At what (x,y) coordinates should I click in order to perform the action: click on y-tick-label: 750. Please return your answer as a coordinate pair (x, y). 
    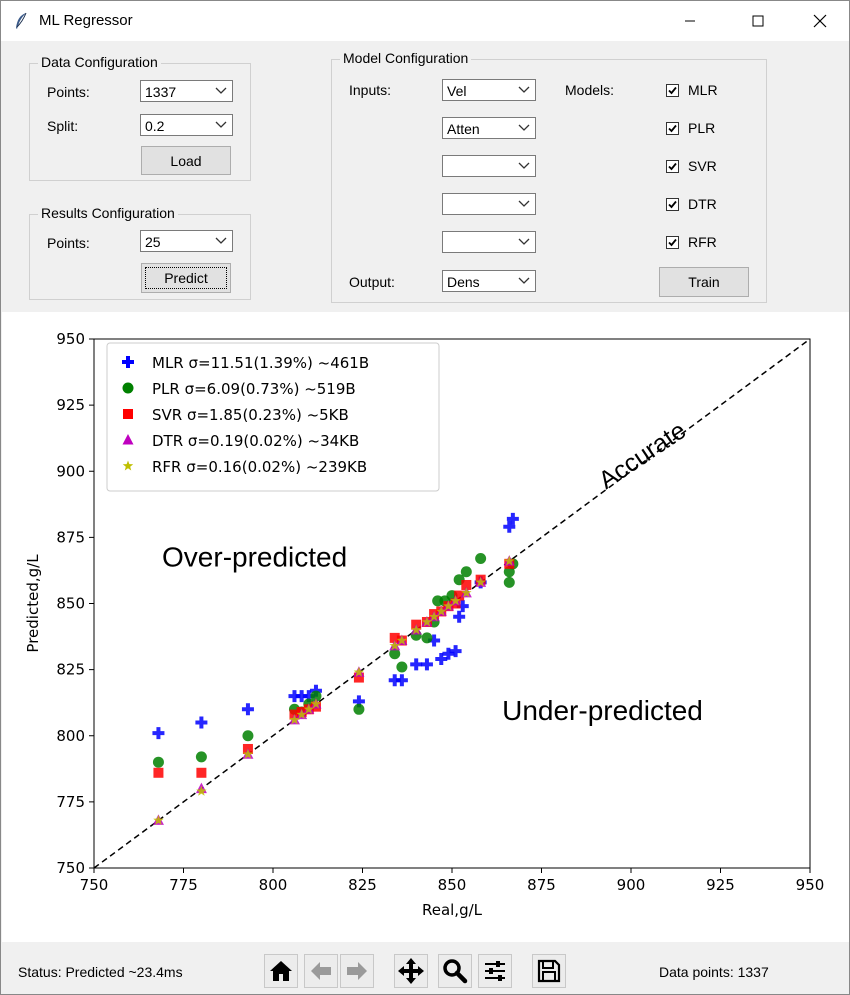
    Looking at the image, I should click on (70, 868).